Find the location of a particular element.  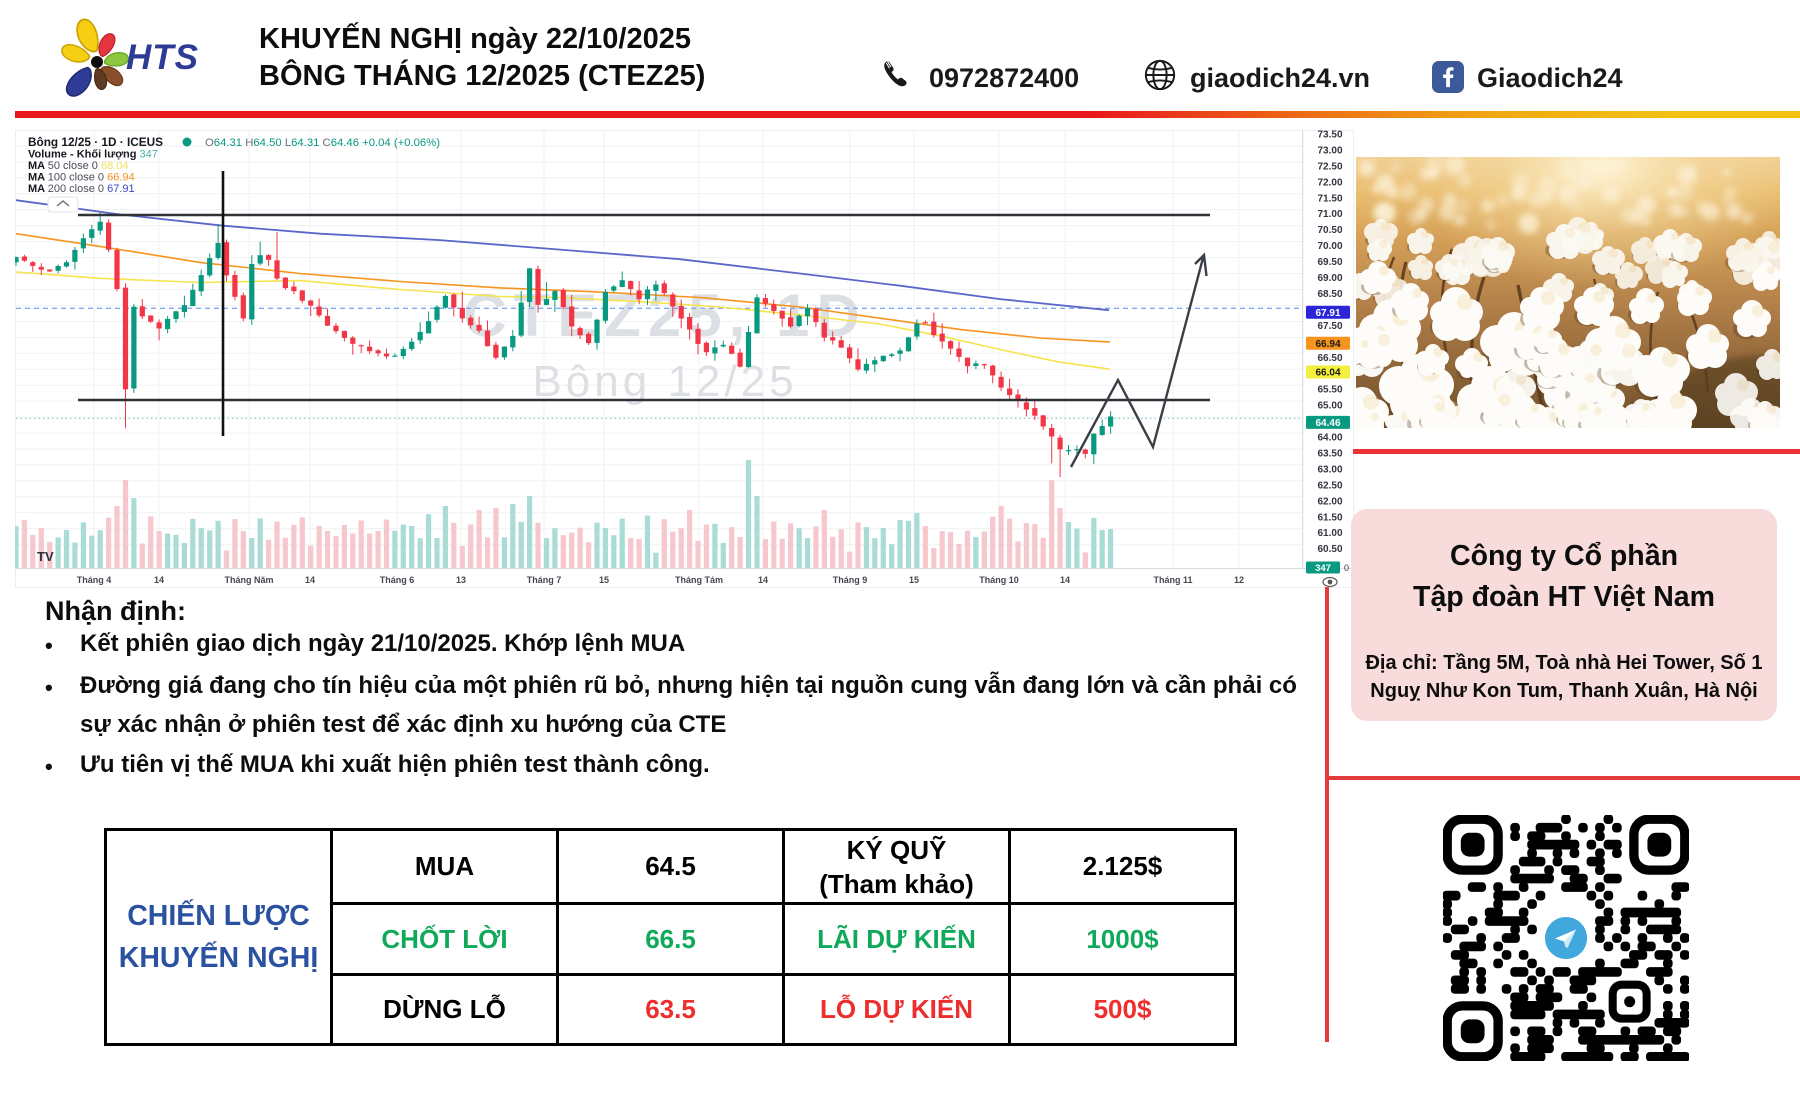

svg-text: 67.91 is located at coordinates (1327, 313).